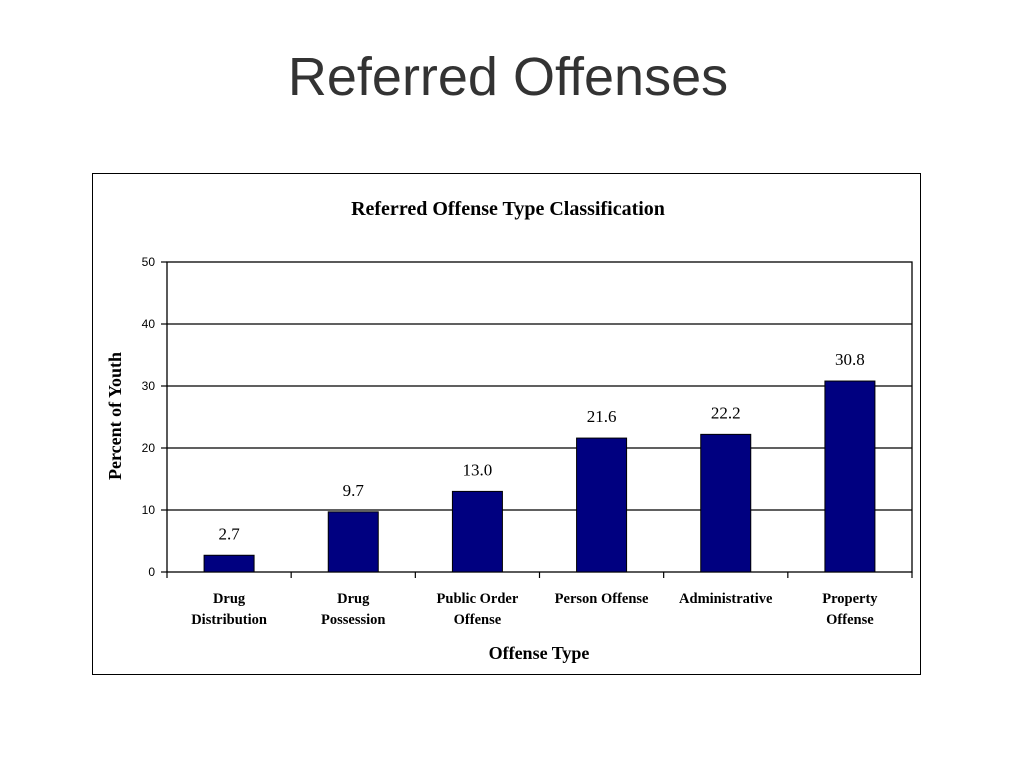 The width and height of the screenshot is (1024, 768). Describe the element at coordinates (850, 359) in the screenshot. I see `bar-value-label: 30.8` at that location.